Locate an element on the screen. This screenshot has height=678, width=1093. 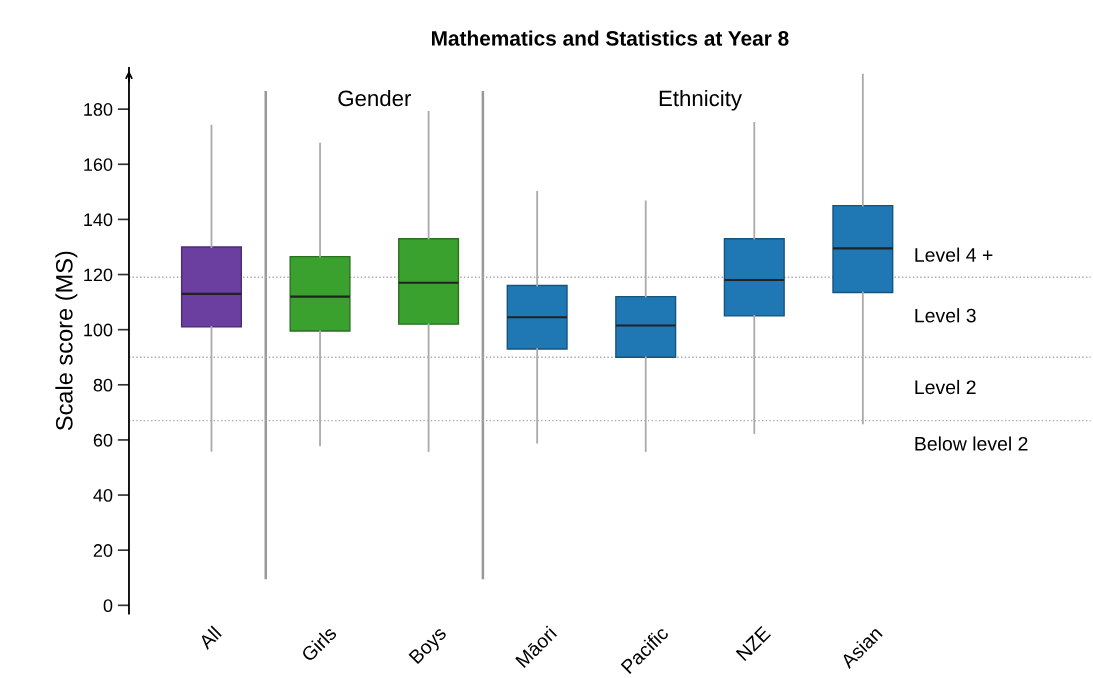
x-tick-label: Girls is located at coordinates (319, 644).